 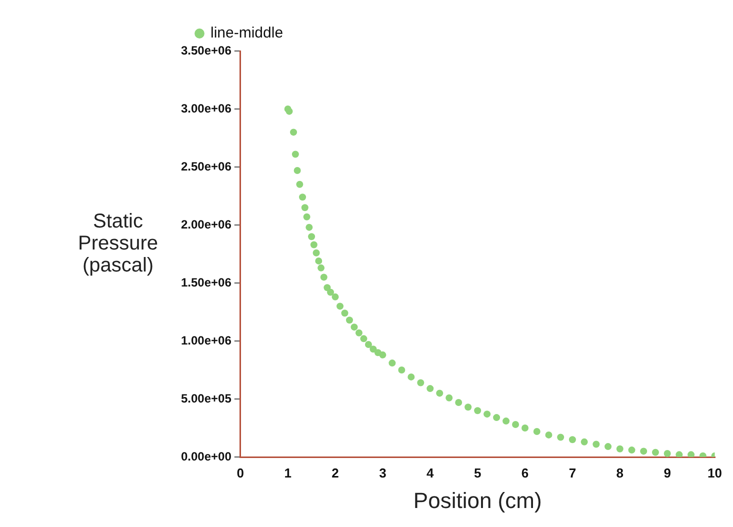 What do you see at coordinates (620, 472) in the screenshot?
I see `x-tick-label: 8` at bounding box center [620, 472].